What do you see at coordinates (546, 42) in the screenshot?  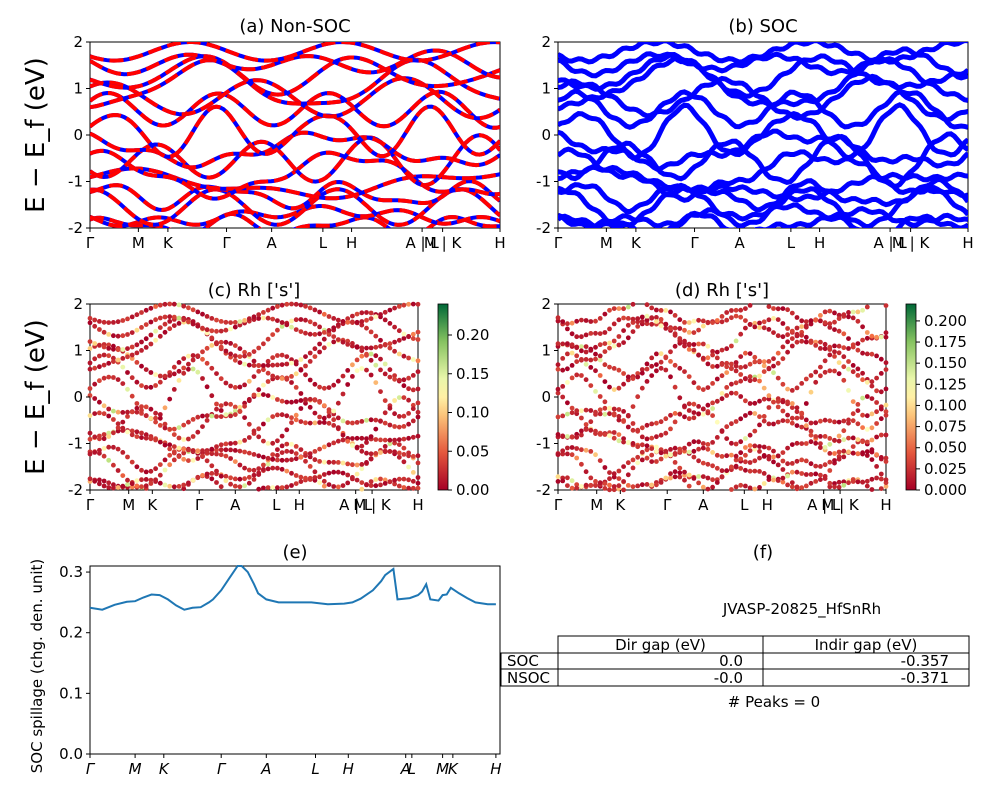 I see `y-tick-label: 2` at bounding box center [546, 42].